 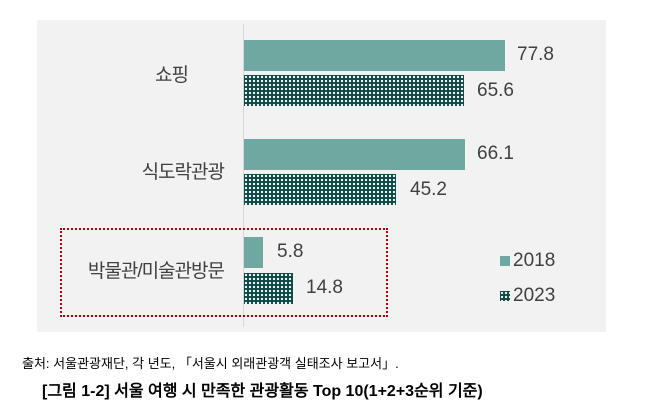 I want to click on legend-item-2018: 2018, so click(x=527, y=261).